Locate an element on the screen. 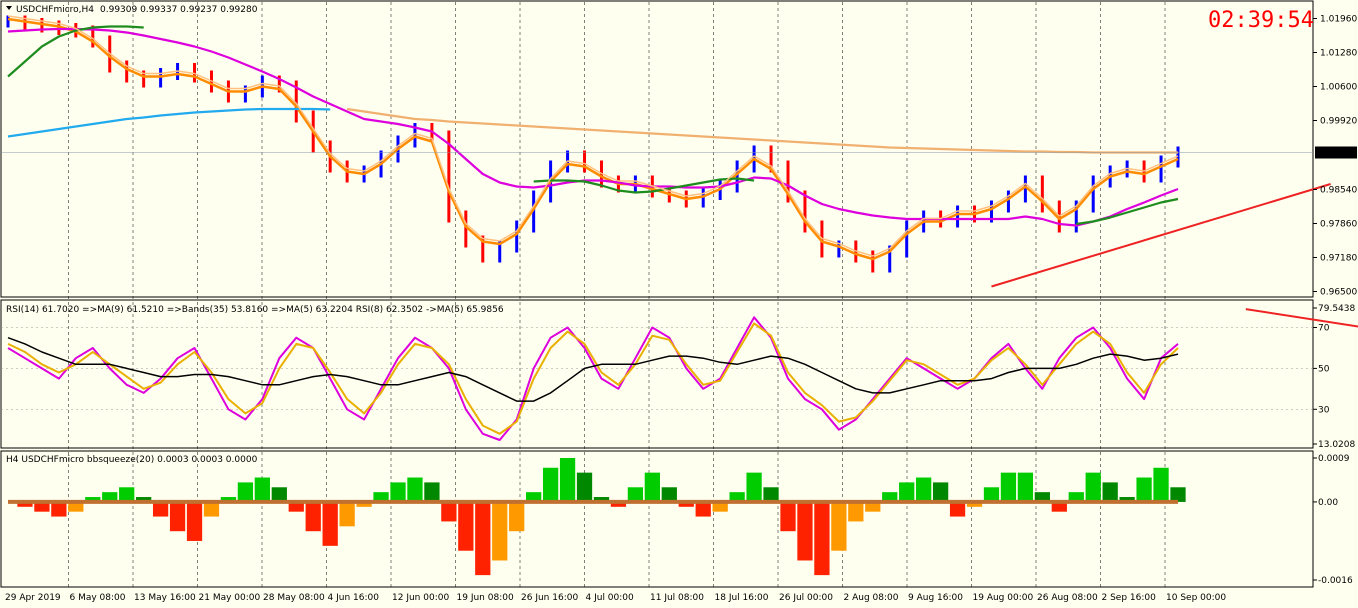 Image resolution: width=1358 pixels, height=608 pixels. time-label: 2 Sep 16:00 is located at coordinates (1129, 598).